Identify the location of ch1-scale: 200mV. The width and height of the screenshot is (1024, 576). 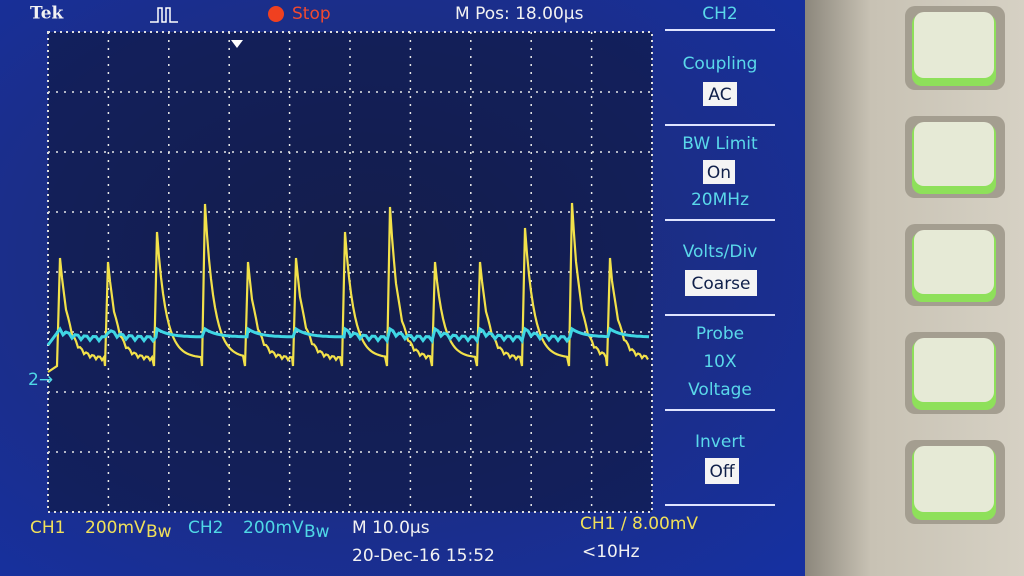
(115, 528).